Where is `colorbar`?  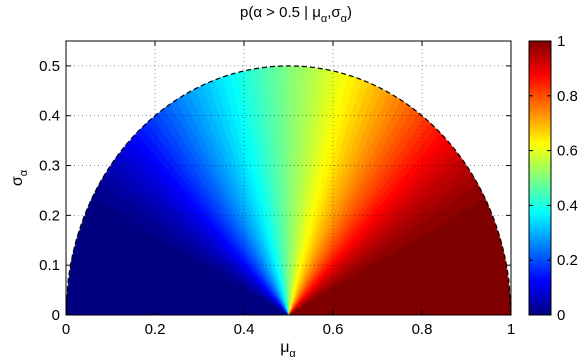 colorbar is located at coordinates (540, 178).